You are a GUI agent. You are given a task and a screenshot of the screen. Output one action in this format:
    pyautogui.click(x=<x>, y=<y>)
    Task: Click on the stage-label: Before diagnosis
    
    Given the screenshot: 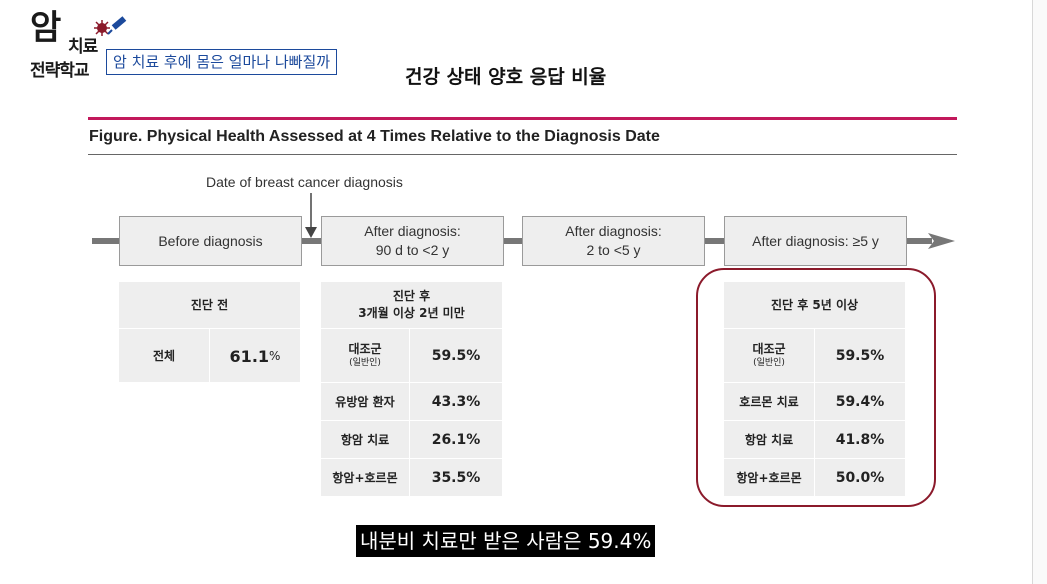 What is the action you would take?
    pyautogui.click(x=210, y=240)
    